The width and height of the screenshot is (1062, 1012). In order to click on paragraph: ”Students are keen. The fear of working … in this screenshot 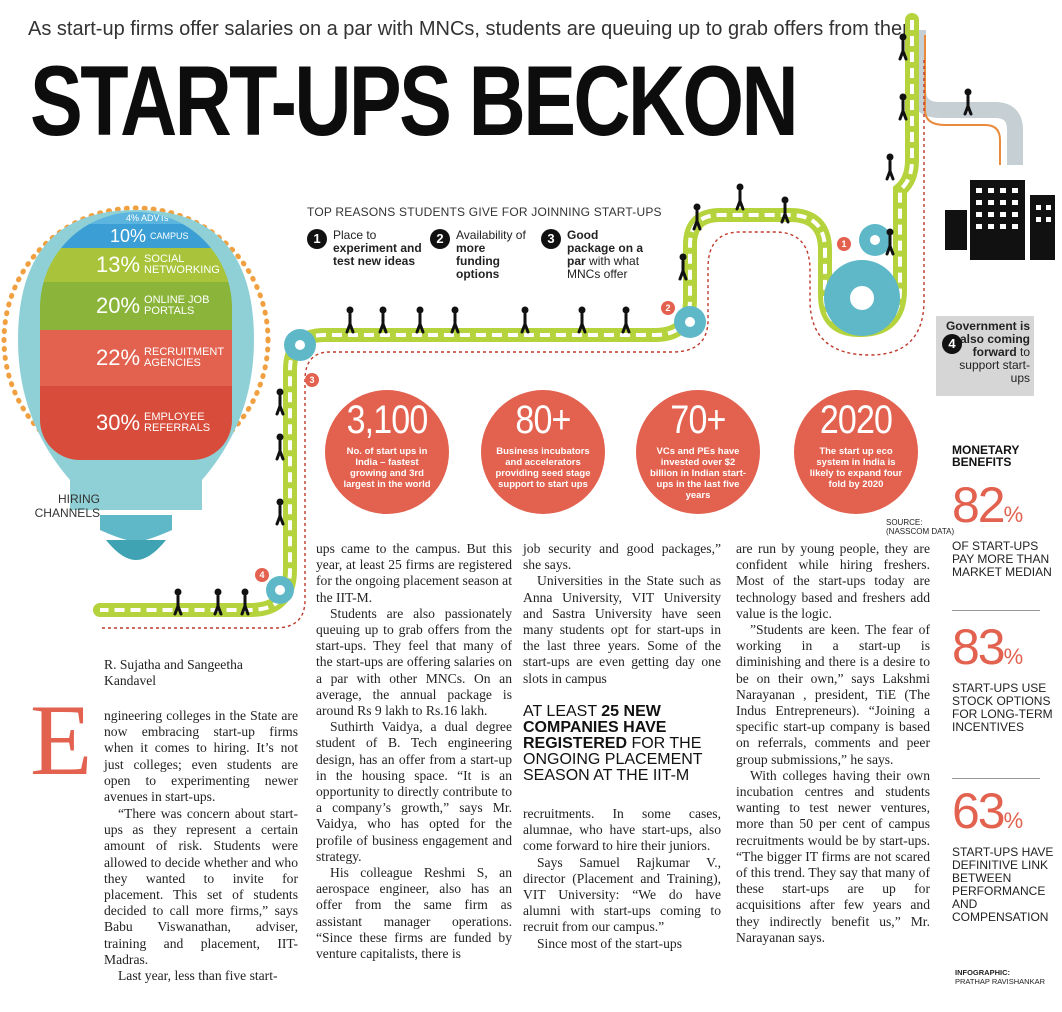, I will do `click(833, 694)`.